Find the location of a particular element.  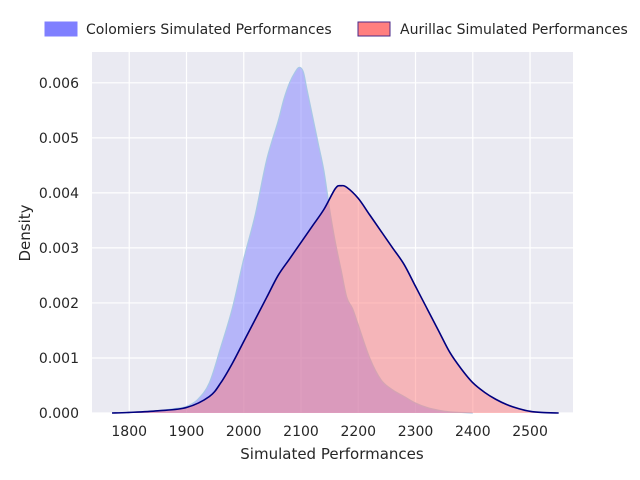

x-tick-label: 2200 is located at coordinates (358, 432).